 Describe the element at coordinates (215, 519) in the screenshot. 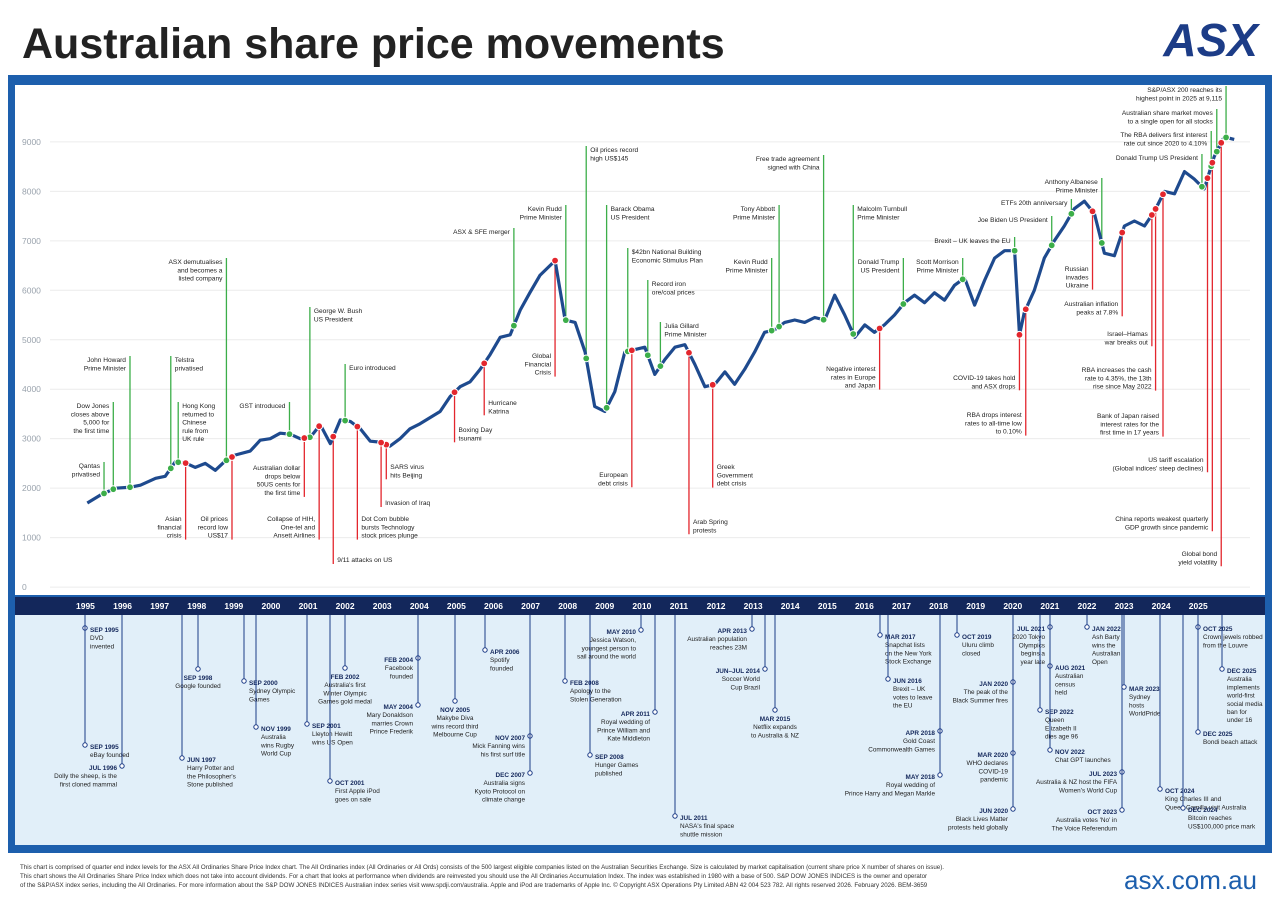

I see `event-label-line: Oil prices` at that location.